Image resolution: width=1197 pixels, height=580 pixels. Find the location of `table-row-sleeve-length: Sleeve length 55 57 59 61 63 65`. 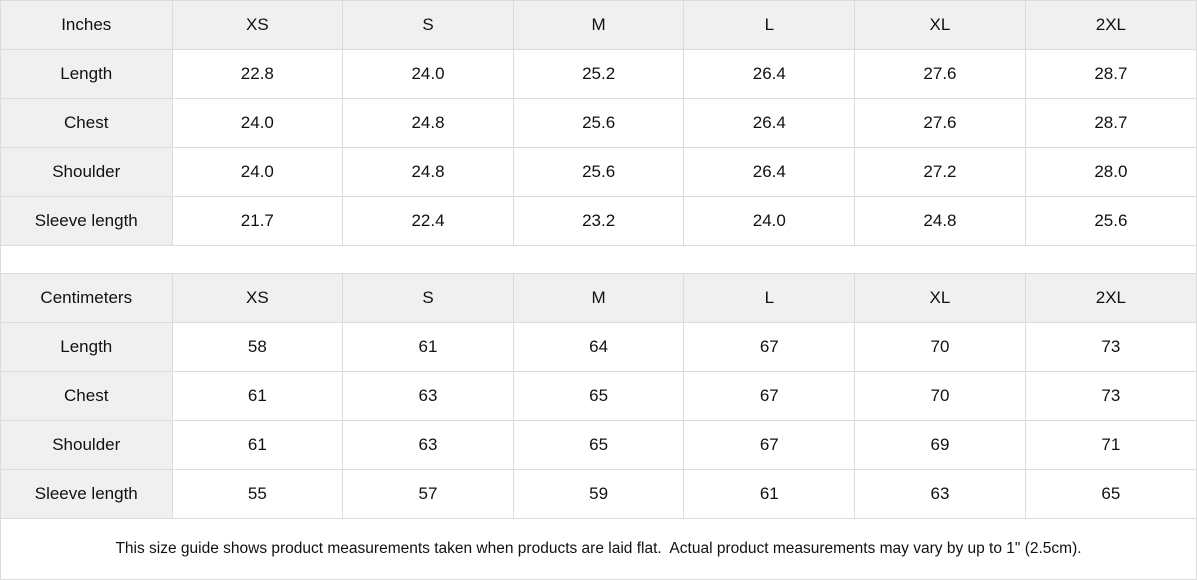

table-row-sleeve-length: Sleeve length 55 57 59 61 63 65 is located at coordinates (598, 493).